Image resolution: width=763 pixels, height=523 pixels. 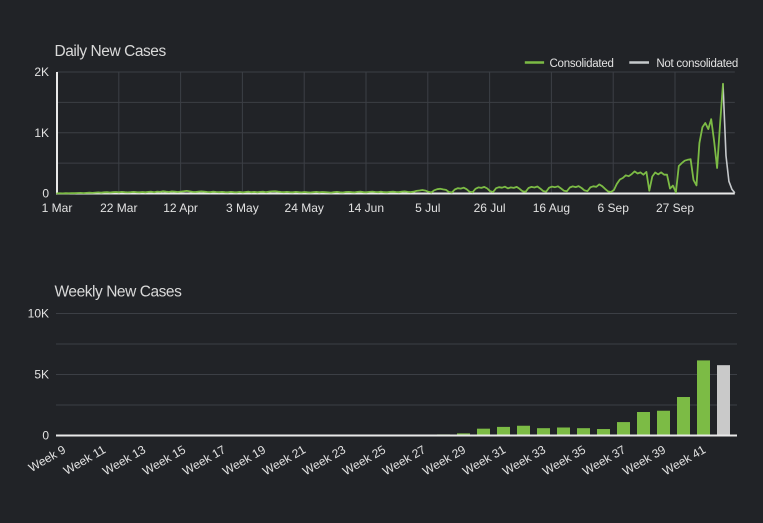 I want to click on svg-text: 10K, so click(x=38, y=314).